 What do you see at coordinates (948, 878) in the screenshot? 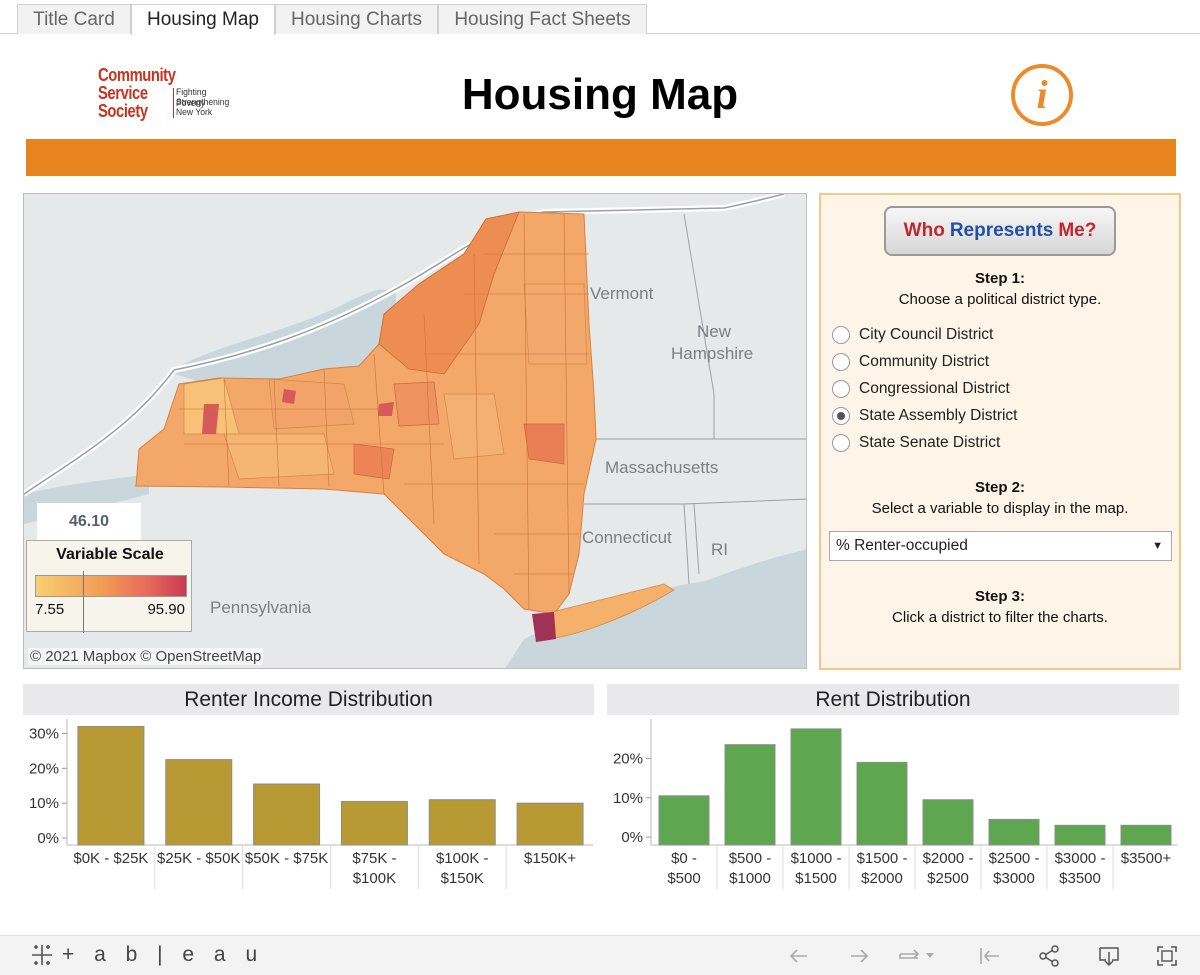
I see `x-tick-label: $2500` at bounding box center [948, 878].